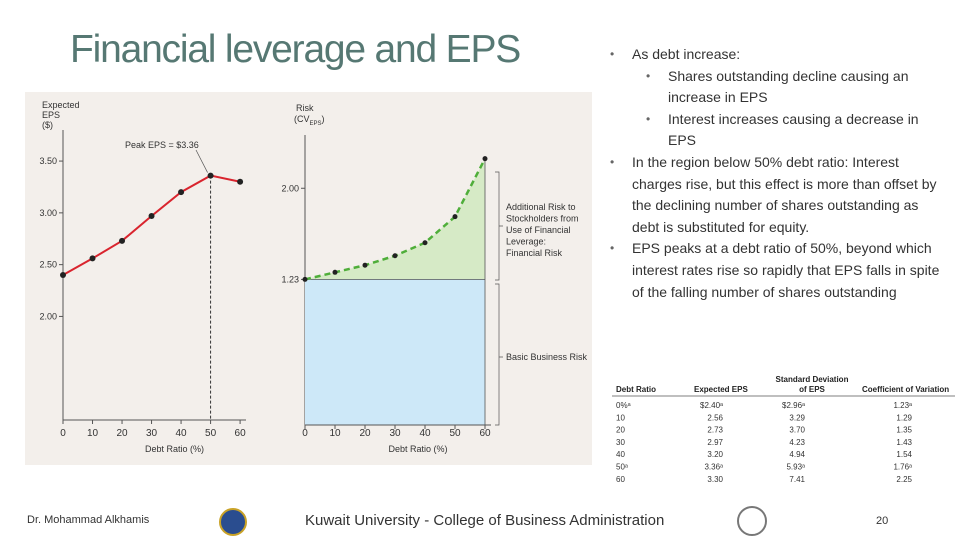  I want to click on table-cell: 20, so click(620, 430).